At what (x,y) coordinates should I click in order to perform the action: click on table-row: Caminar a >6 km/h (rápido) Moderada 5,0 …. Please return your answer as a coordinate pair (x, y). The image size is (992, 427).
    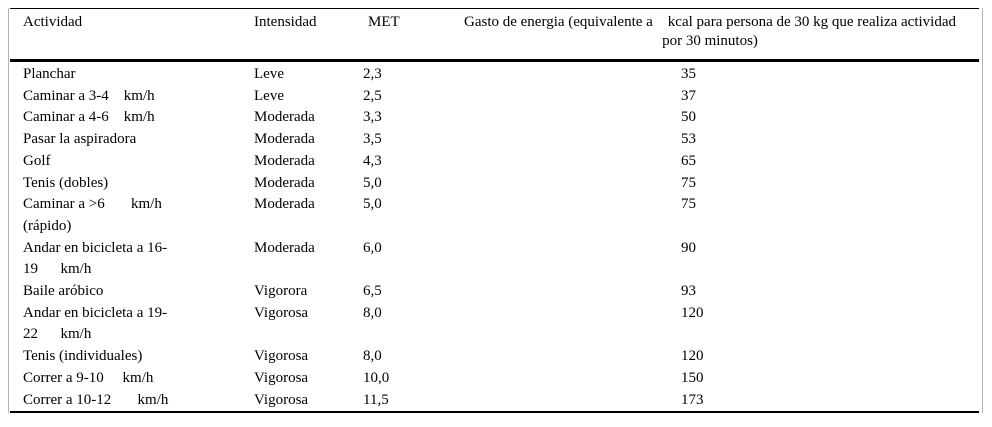
    Looking at the image, I should click on (494, 215).